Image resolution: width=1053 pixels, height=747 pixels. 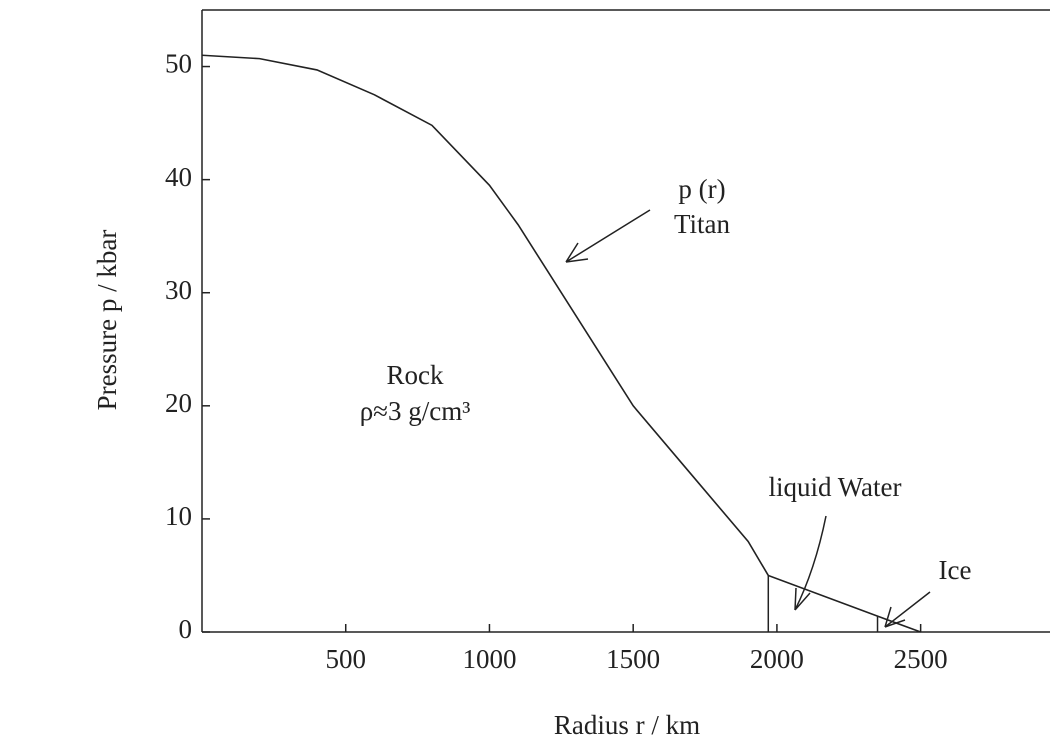 I want to click on x-tick-label: 2000, so click(x=777, y=659).